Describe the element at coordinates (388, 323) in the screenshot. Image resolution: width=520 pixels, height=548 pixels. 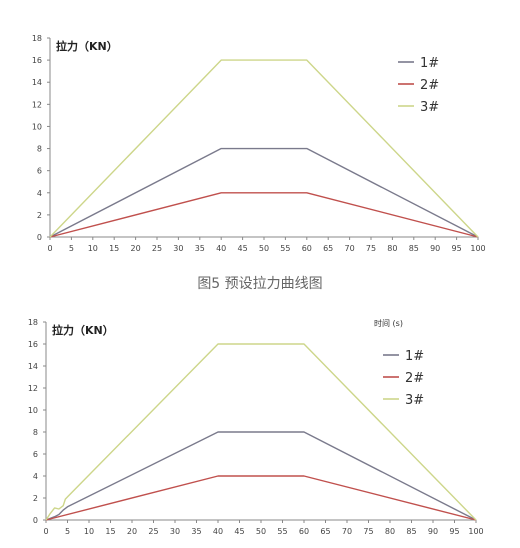
I see `x-axis-label: 时间 (s)` at that location.